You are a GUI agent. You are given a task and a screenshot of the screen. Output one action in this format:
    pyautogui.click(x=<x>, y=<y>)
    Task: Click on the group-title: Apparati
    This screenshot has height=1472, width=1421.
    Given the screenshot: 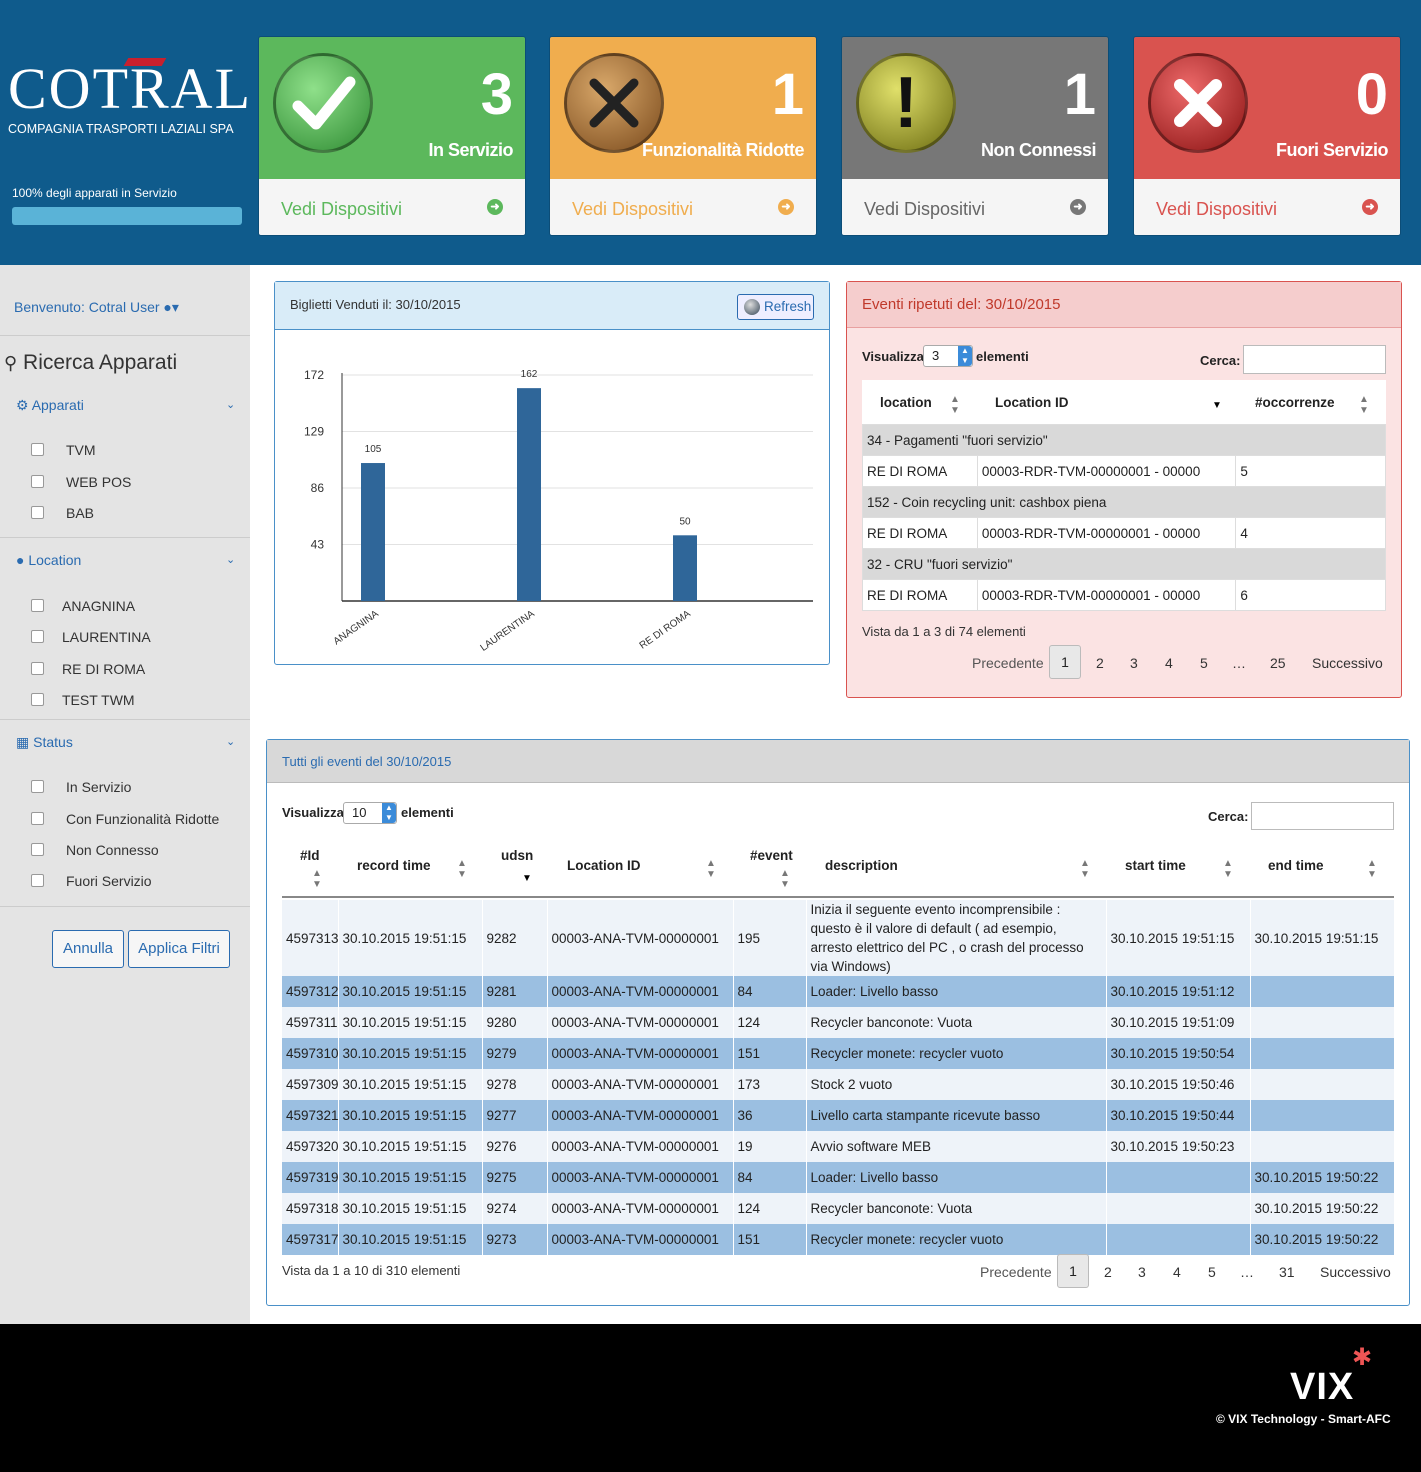 What is the action you would take?
    pyautogui.click(x=57, y=405)
    